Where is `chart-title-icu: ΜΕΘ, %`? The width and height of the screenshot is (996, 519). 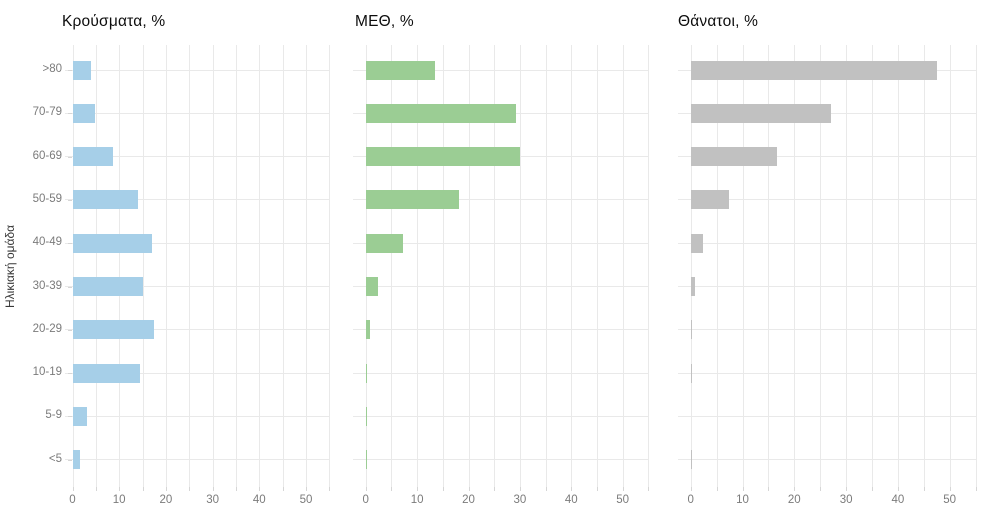 chart-title-icu: ΜΕΘ, % is located at coordinates (384, 21).